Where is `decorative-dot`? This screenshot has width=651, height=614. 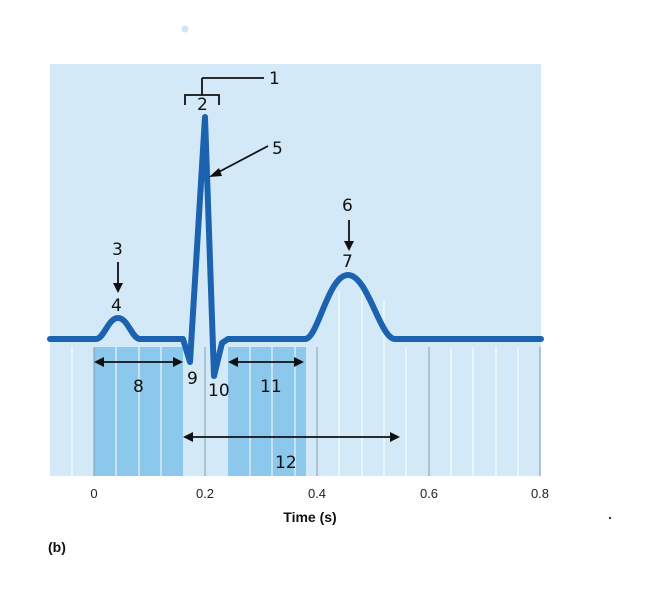 decorative-dot is located at coordinates (185, 29).